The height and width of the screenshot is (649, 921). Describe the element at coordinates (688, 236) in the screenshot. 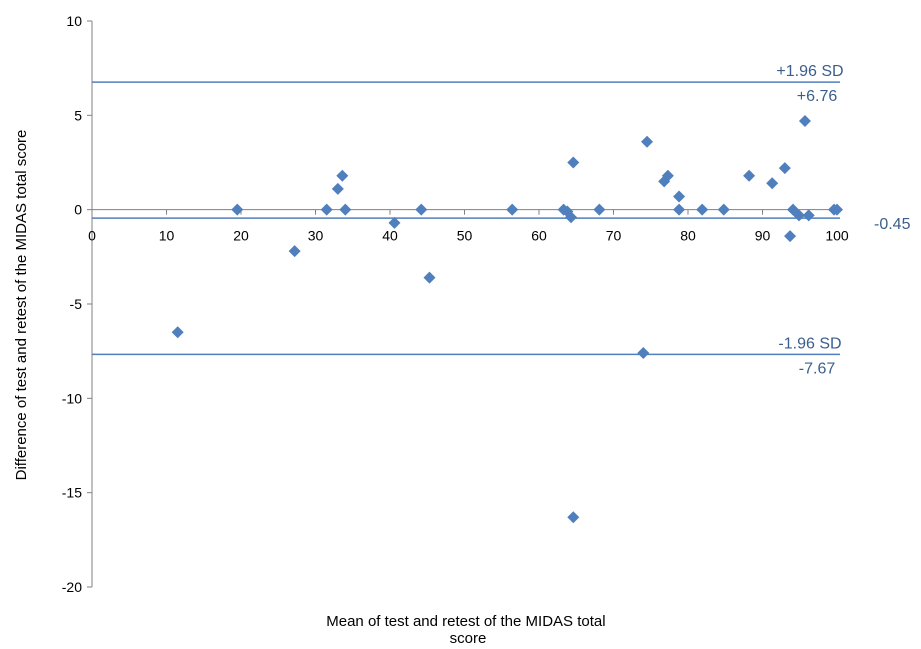

I see `x-tick-label: 80` at that location.